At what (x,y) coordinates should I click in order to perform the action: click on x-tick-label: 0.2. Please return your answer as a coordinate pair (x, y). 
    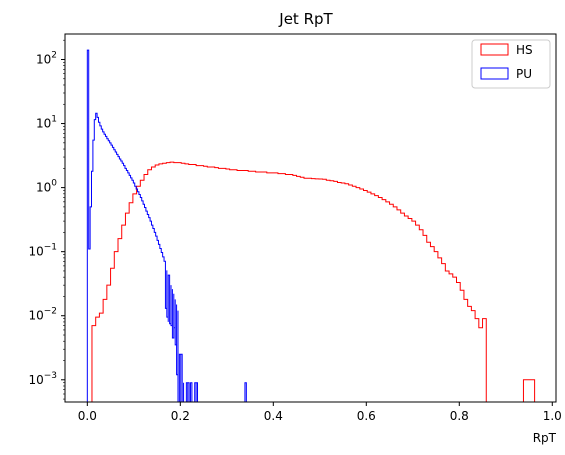
    Looking at the image, I should click on (180, 416).